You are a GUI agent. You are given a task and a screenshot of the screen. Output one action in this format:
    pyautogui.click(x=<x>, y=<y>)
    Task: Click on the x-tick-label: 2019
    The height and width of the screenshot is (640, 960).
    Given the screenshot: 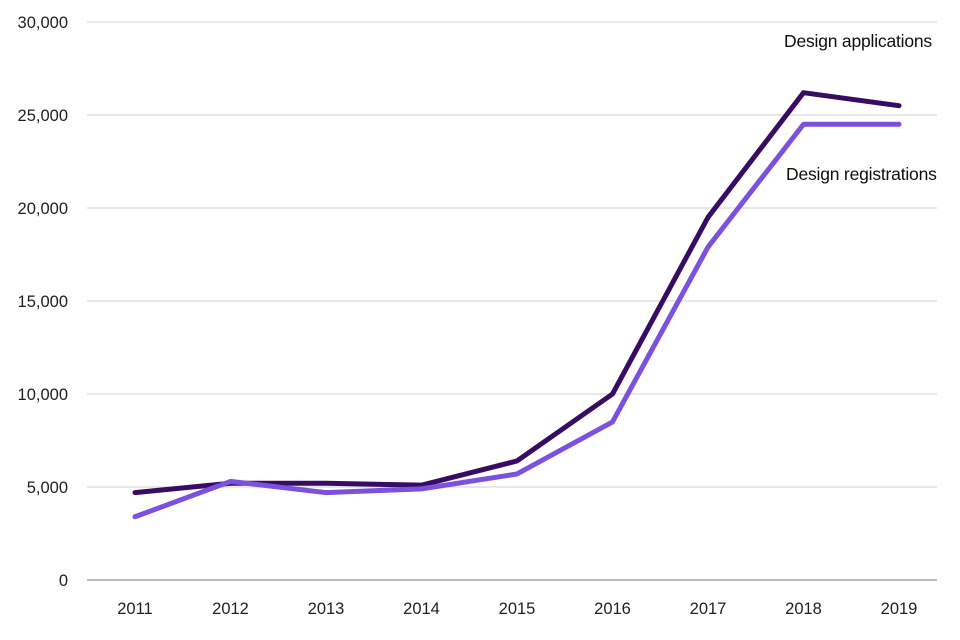 What is the action you would take?
    pyautogui.click(x=899, y=609)
    